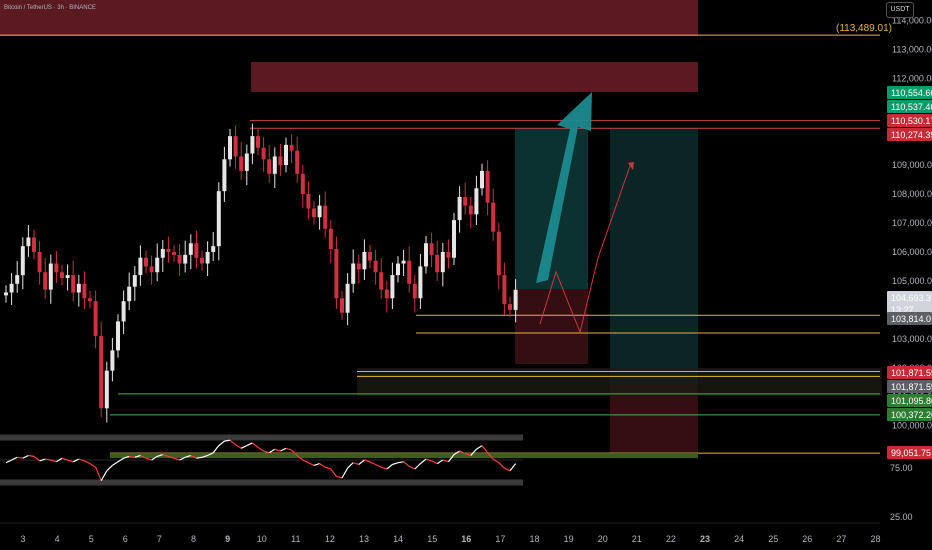  I want to click on x-axis-tick: 27, so click(841, 539).